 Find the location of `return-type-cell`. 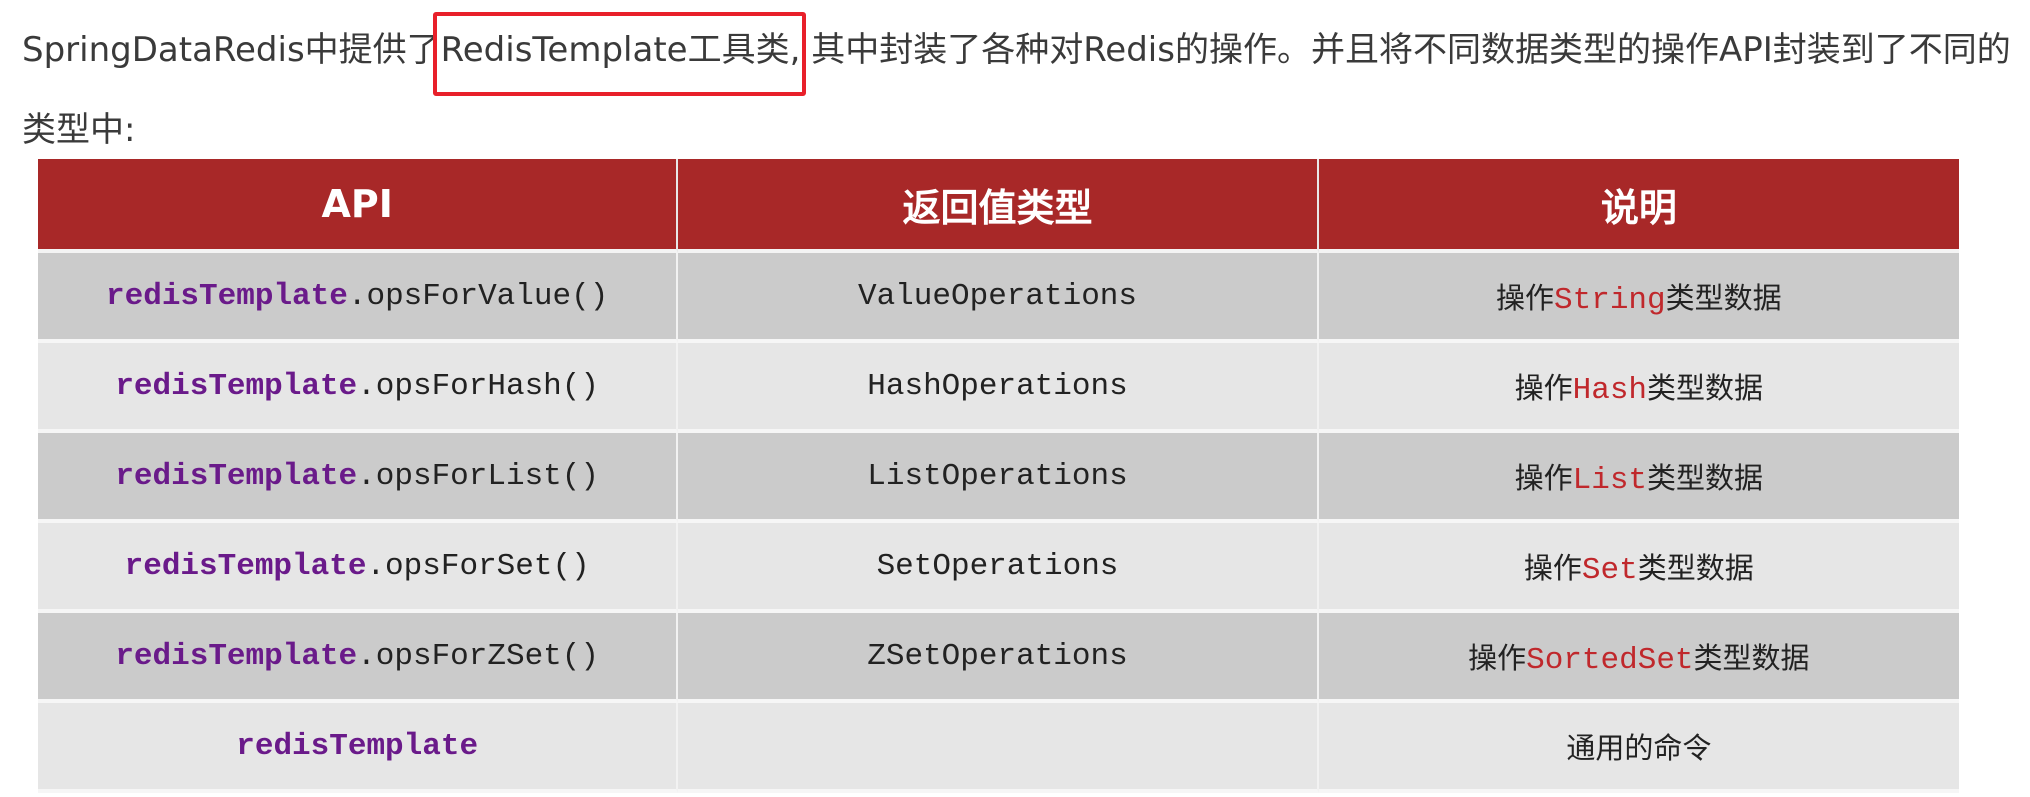

return-type-cell is located at coordinates (998, 748).